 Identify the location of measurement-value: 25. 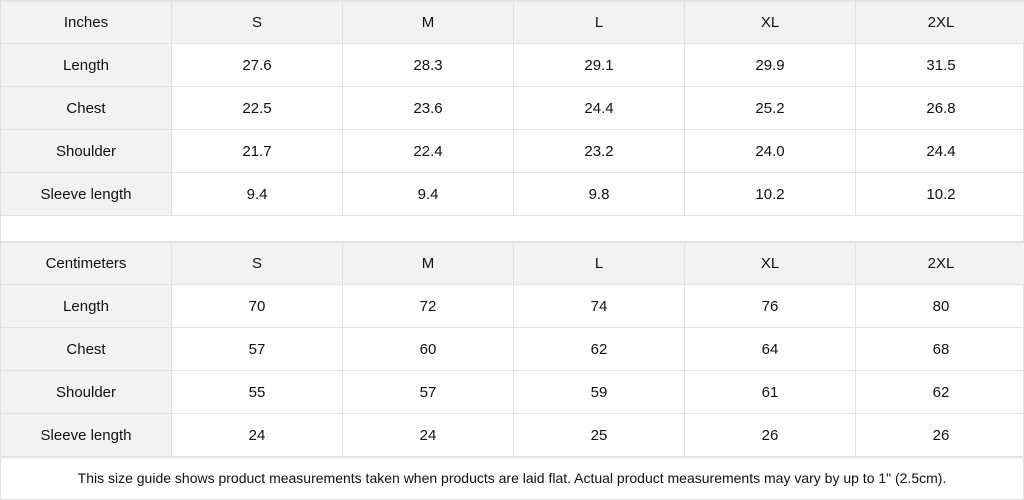
(599, 435).